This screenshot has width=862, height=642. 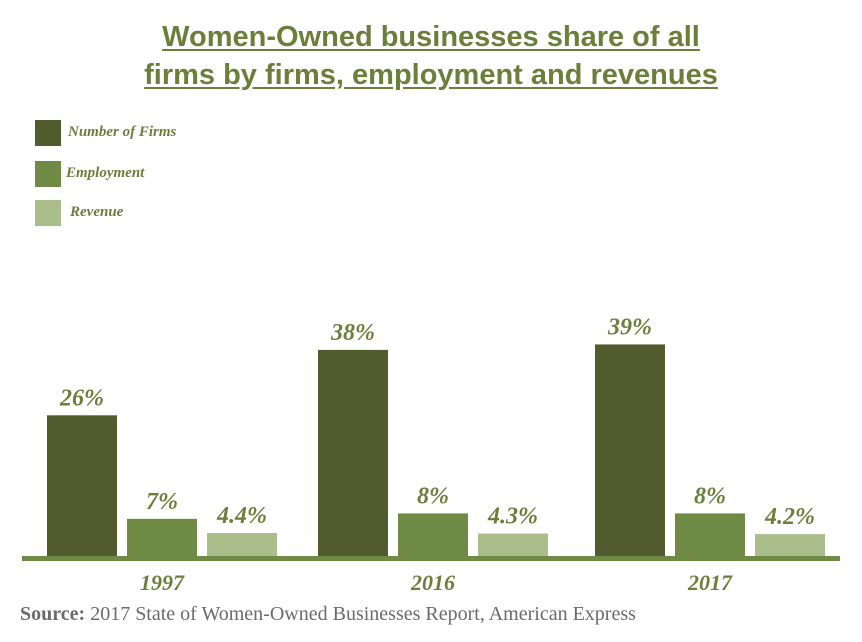 I want to click on data-label-firms-2017: 39%, so click(x=629, y=327).